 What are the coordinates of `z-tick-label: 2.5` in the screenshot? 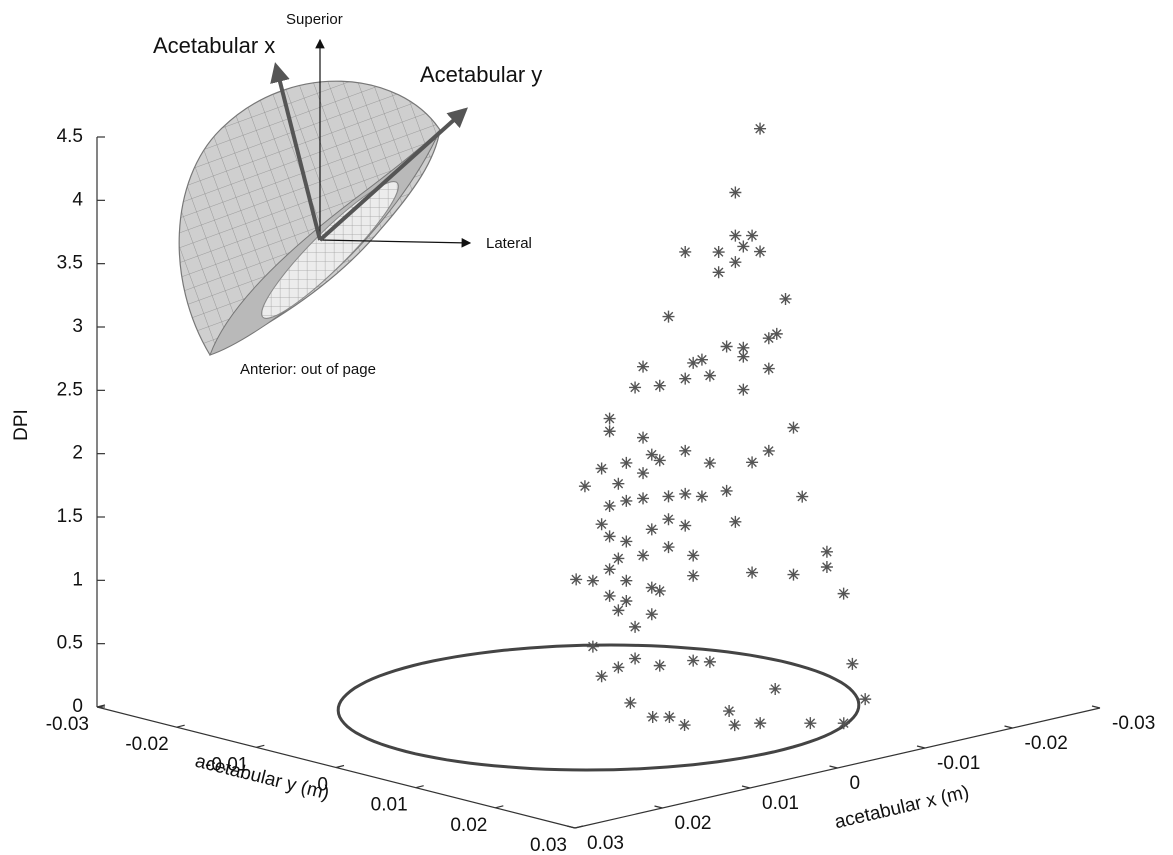 It's located at (70, 389).